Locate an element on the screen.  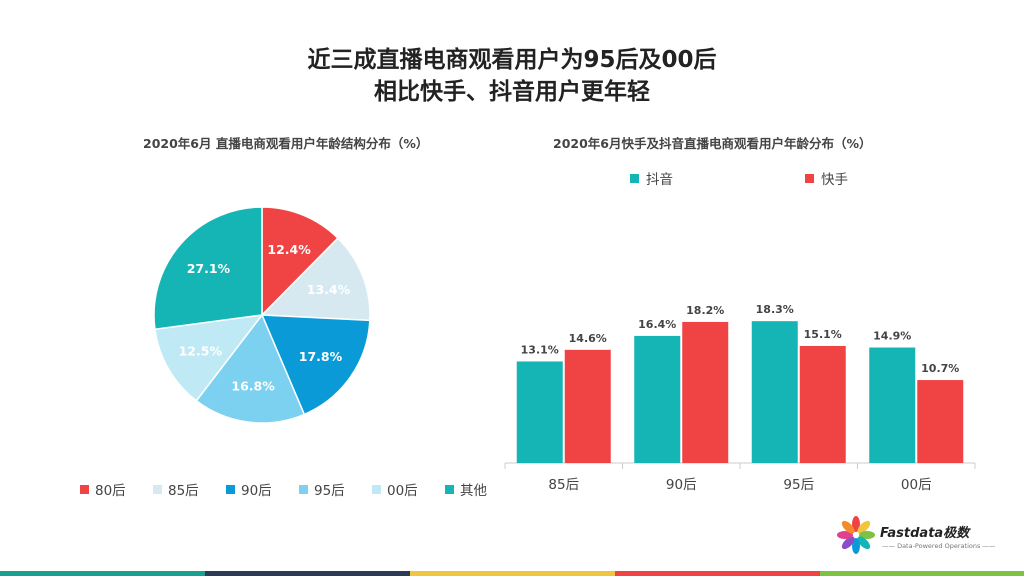
page-title-line-1: 近三成直播电商观看用户为95后及00后 is located at coordinates (512, 60).